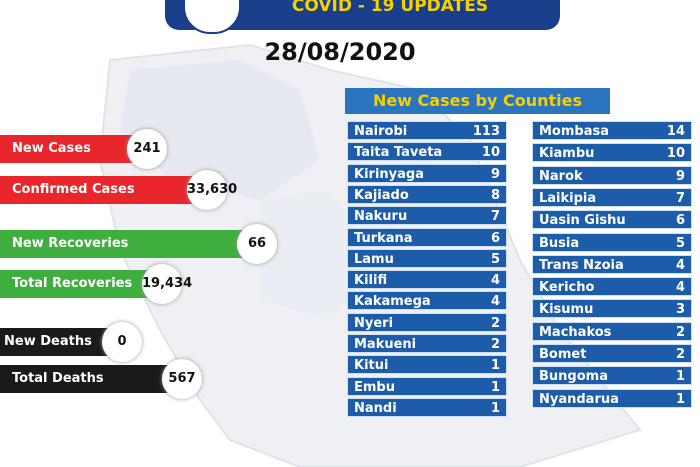 The width and height of the screenshot is (700, 467). Describe the element at coordinates (398, 153) in the screenshot. I see `county-name: Taita Taveta` at that location.